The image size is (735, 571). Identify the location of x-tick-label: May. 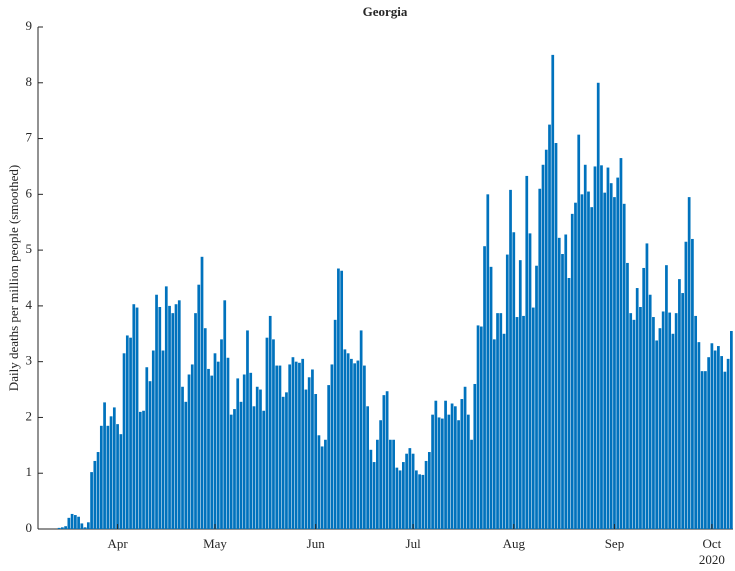
(215, 543).